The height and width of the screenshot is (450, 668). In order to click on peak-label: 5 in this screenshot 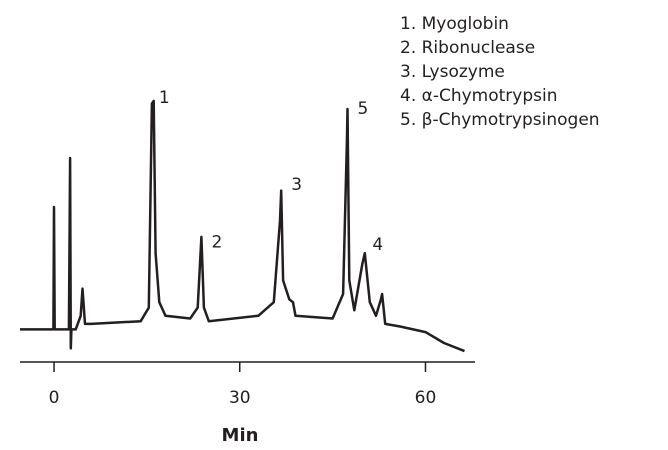, I will do `click(363, 109)`.